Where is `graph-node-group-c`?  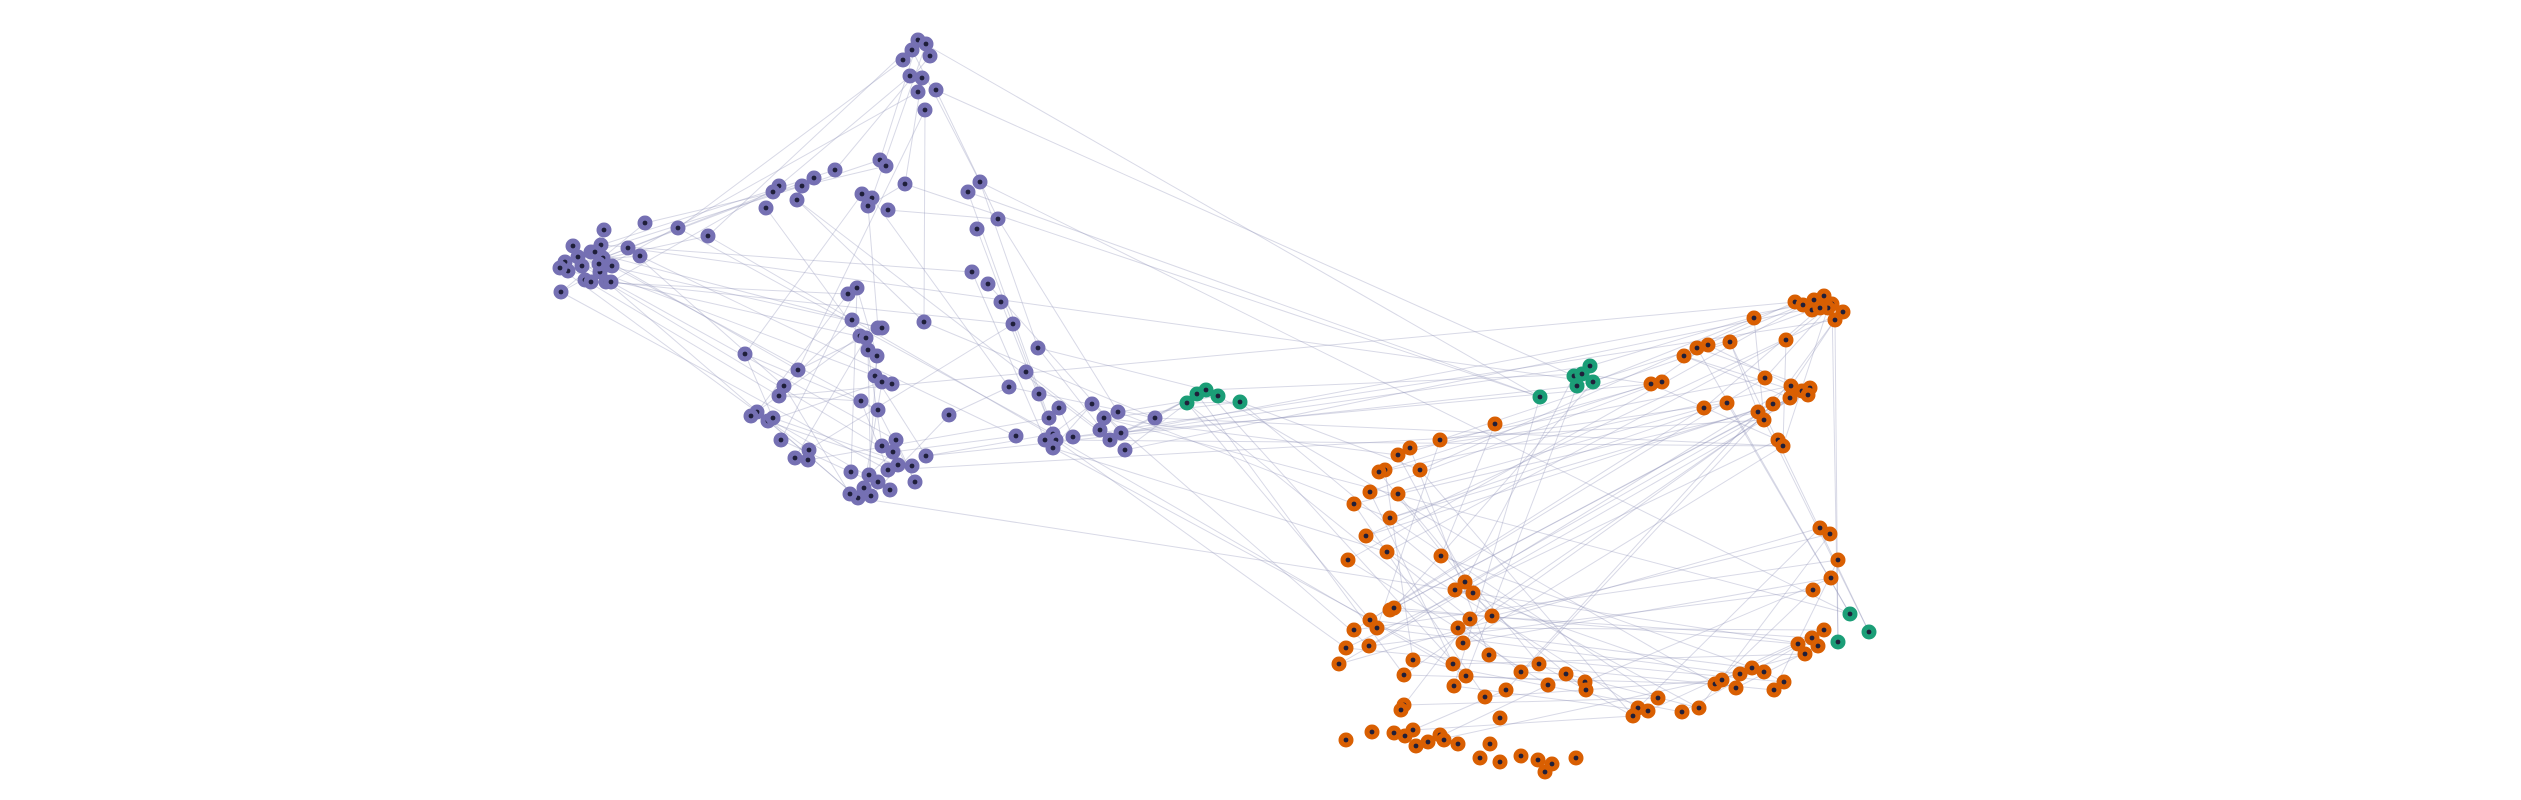 graph-node-group-c is located at coordinates (1593, 382).